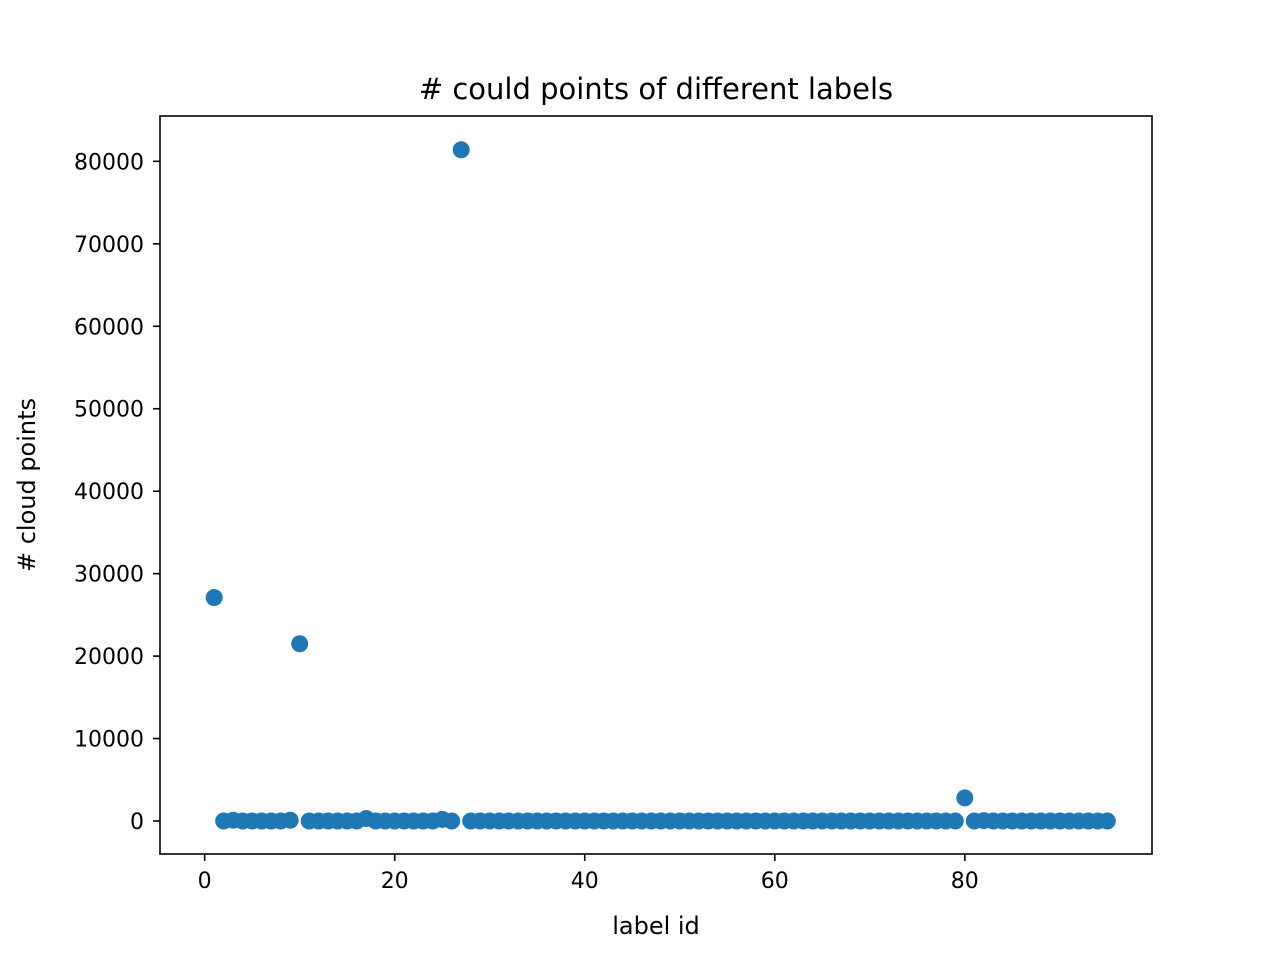 This screenshot has height=960, width=1280. What do you see at coordinates (109, 492) in the screenshot?
I see `y-tick-label: 40000` at bounding box center [109, 492].